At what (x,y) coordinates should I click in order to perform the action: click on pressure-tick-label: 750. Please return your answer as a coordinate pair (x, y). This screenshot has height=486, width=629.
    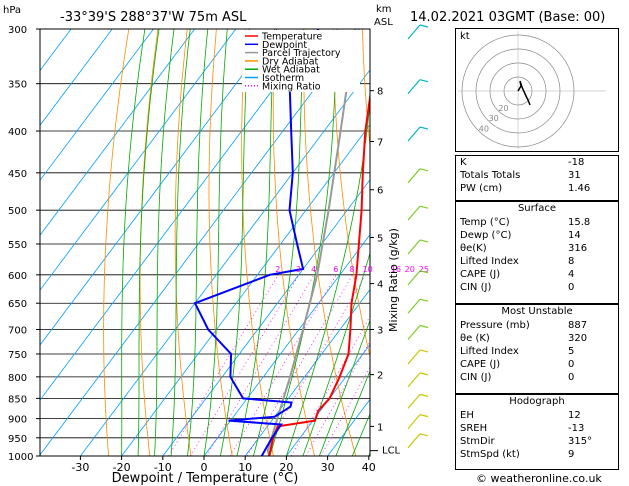
    Looking at the image, I should click on (17, 355).